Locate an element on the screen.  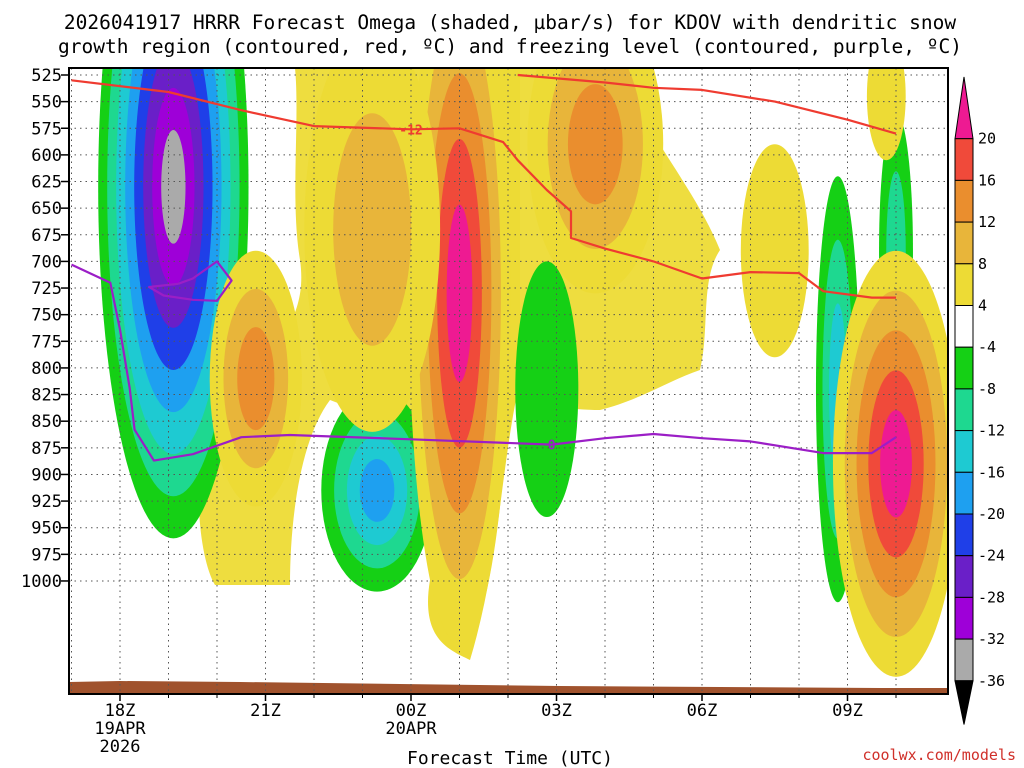
contour-label: -12 is located at coordinates (410, 130).